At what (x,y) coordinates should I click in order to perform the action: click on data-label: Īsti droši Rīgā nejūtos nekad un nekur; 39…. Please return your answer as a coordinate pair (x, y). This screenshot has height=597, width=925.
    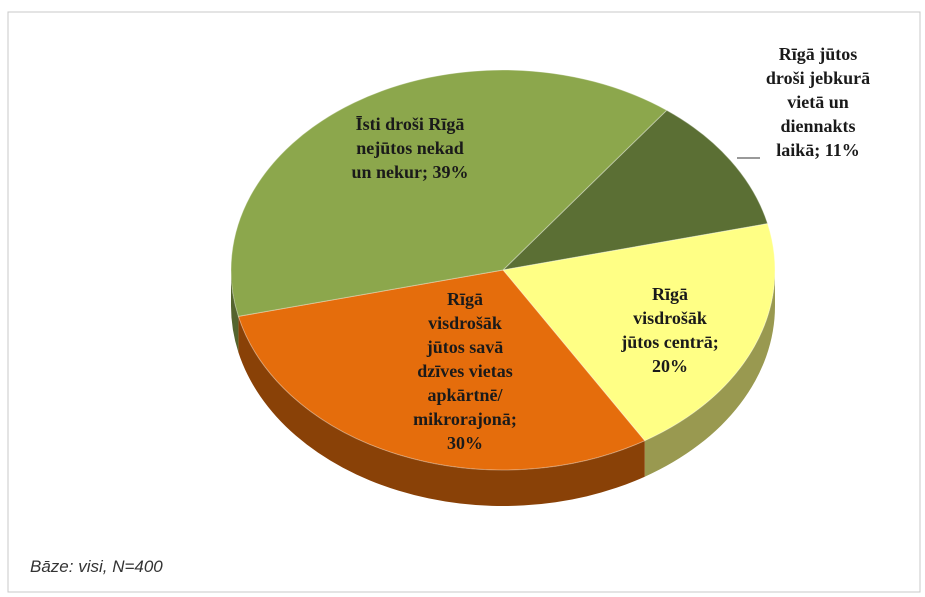
    Looking at the image, I should click on (409, 148).